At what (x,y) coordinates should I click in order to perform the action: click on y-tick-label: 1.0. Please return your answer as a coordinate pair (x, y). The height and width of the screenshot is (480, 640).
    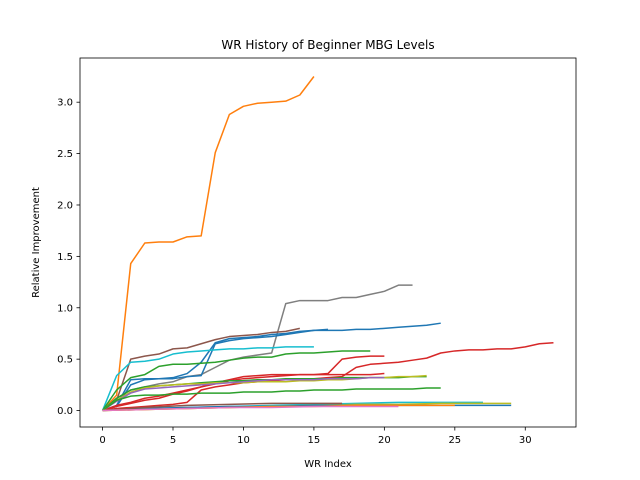
    Looking at the image, I should click on (65, 308).